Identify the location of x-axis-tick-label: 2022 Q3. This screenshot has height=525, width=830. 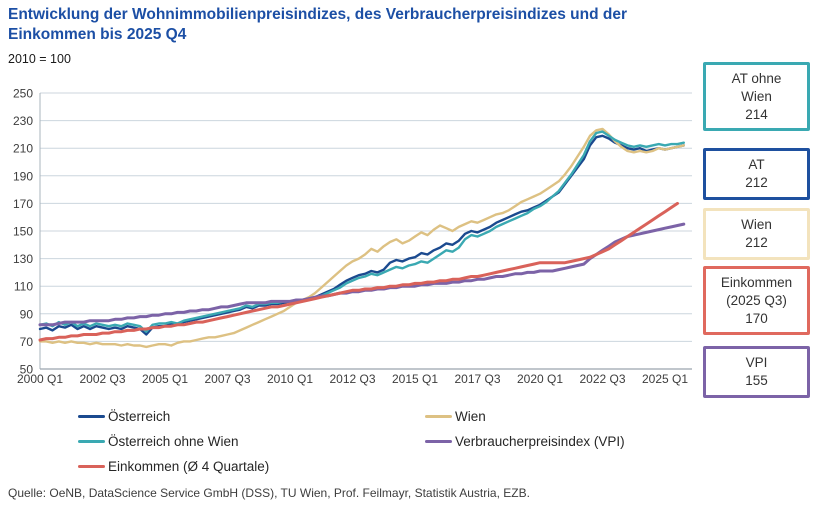
(602, 379).